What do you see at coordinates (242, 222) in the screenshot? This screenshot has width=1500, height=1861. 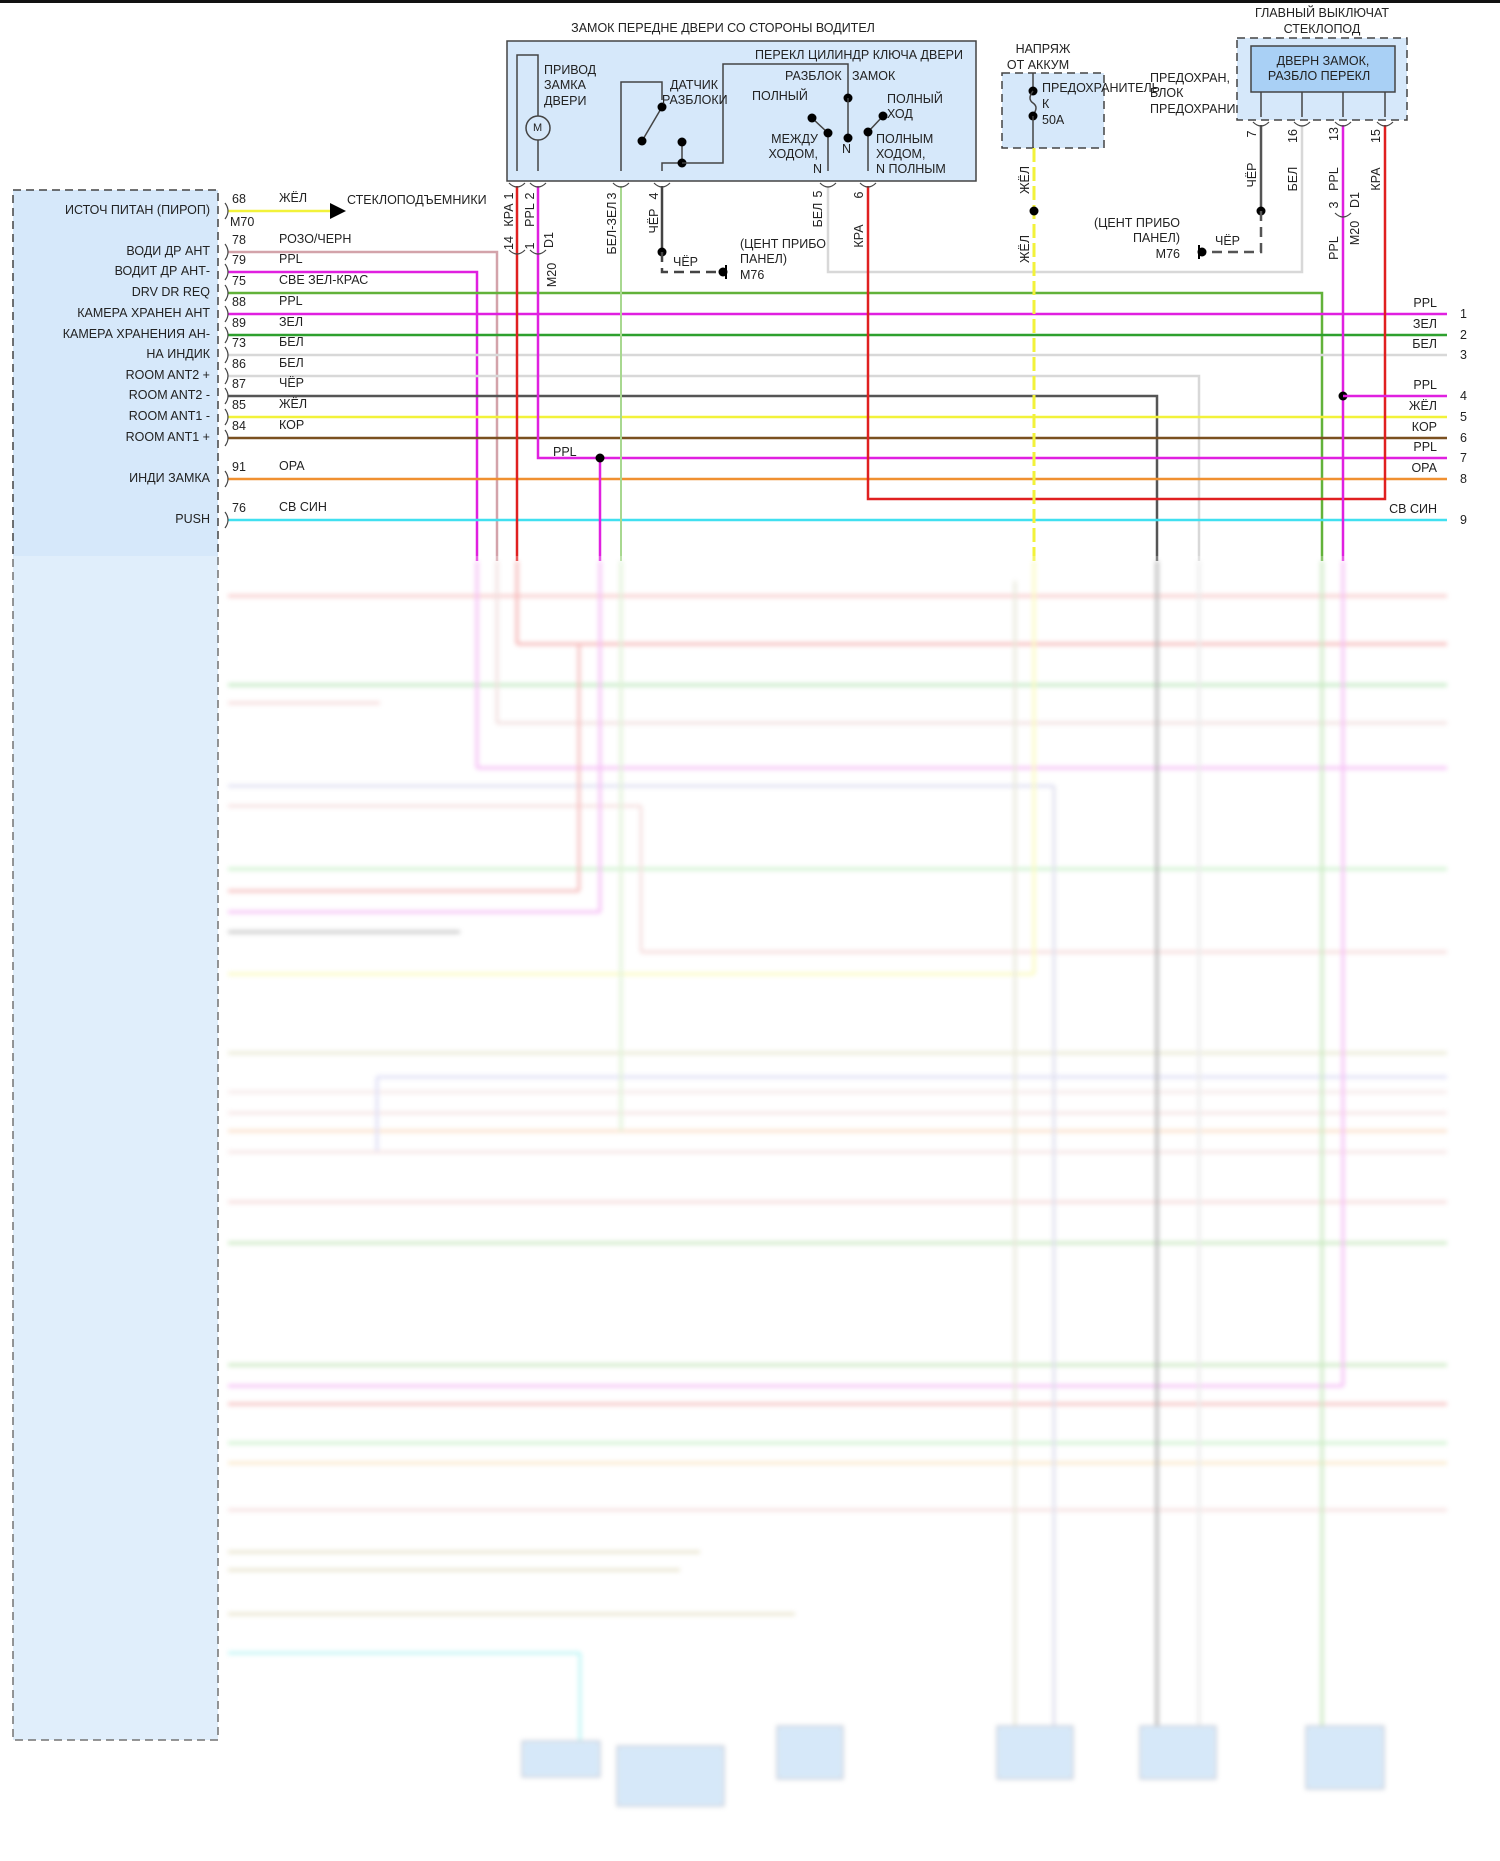 I see `connector-m70: M70` at bounding box center [242, 222].